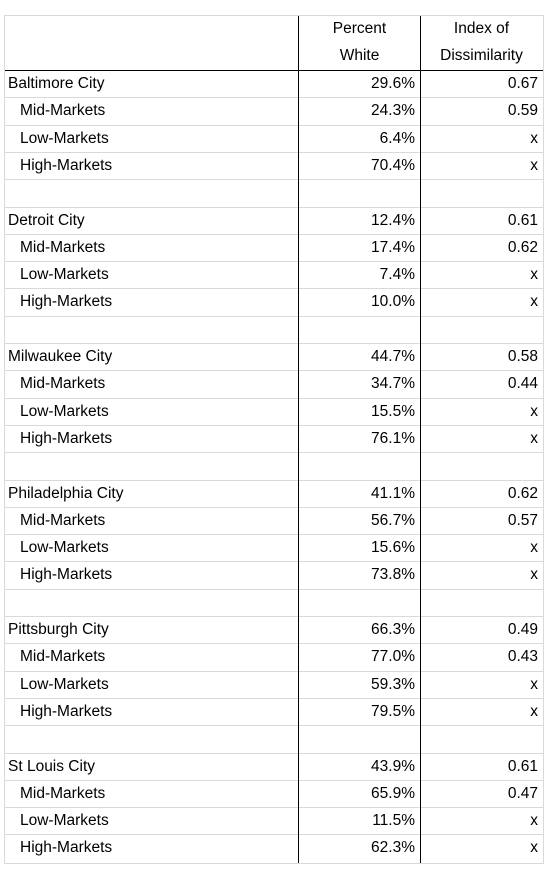 This screenshot has width=550, height=892. Describe the element at coordinates (273, 847) in the screenshot. I see `table-row: High-Markets 62.3% x` at that location.